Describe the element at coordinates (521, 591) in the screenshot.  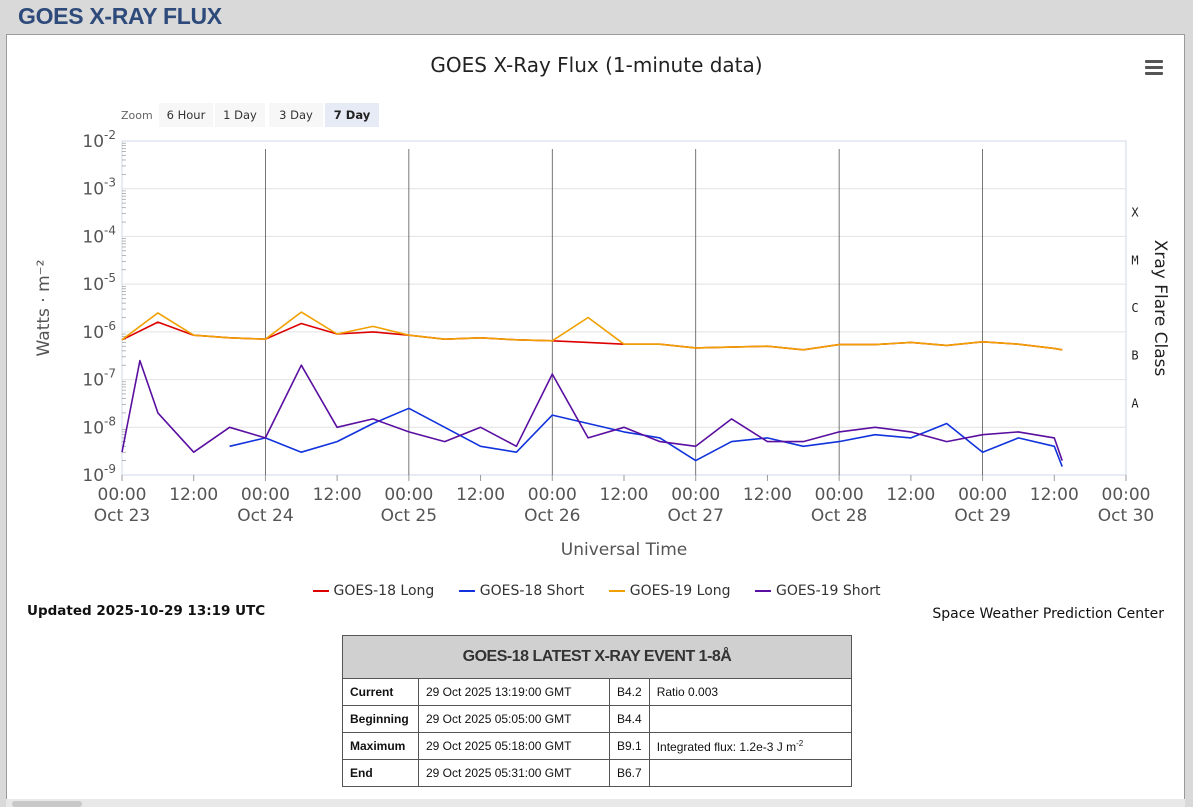
I see `legend-goes18-short: GOES-18 Short` at that location.